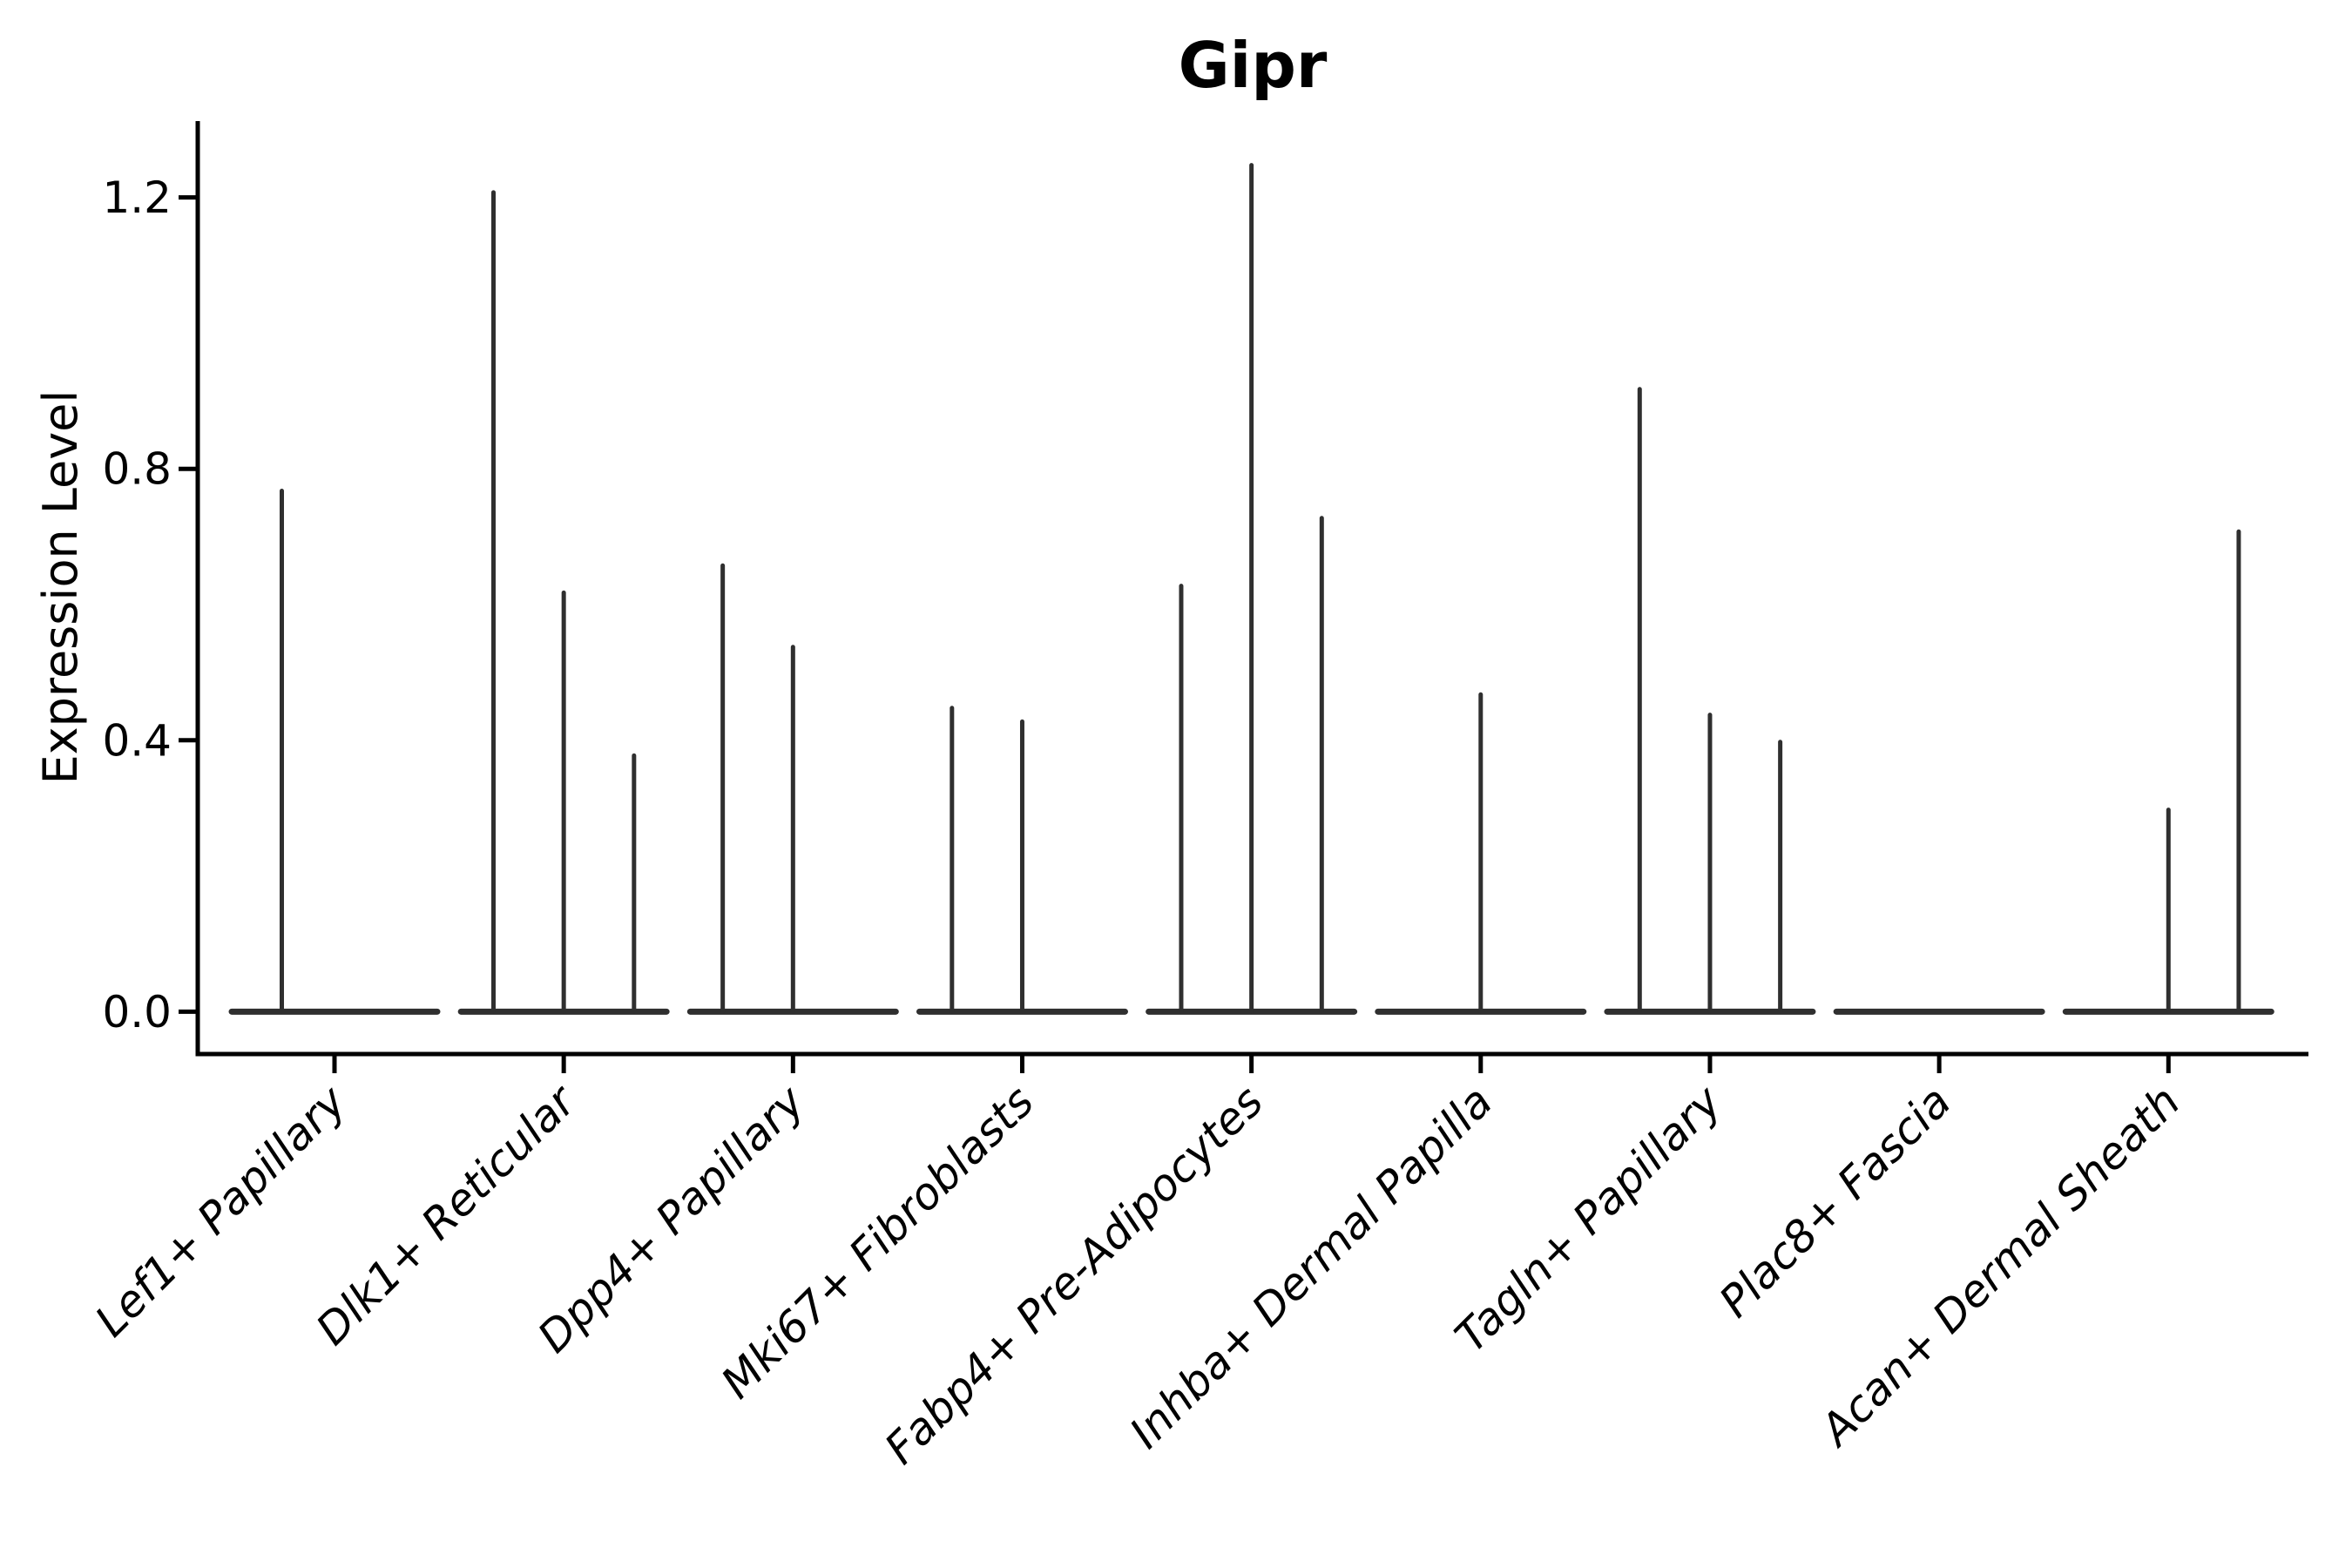  Describe the element at coordinates (137, 1012) in the screenshot. I see `y-tick-label: 0.0` at that location.